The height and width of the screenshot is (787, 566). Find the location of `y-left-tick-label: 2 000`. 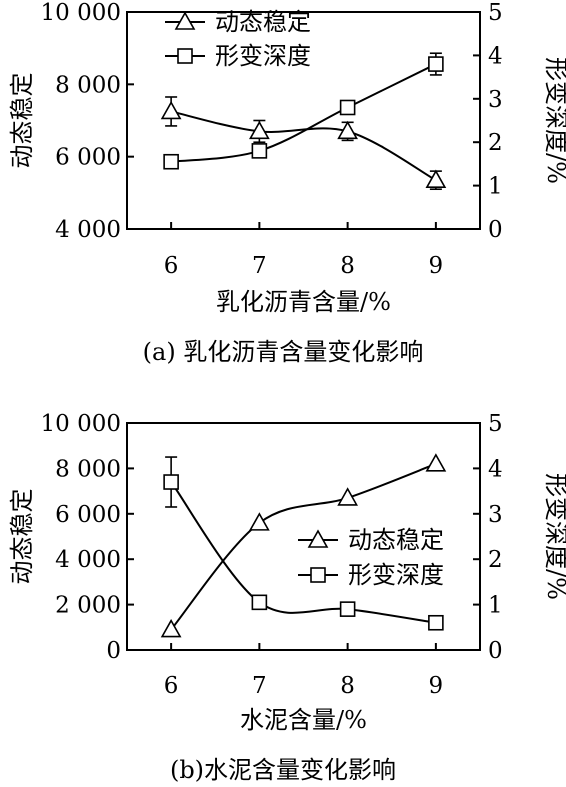

y-left-tick-label: 2 000 is located at coordinates (88, 606).